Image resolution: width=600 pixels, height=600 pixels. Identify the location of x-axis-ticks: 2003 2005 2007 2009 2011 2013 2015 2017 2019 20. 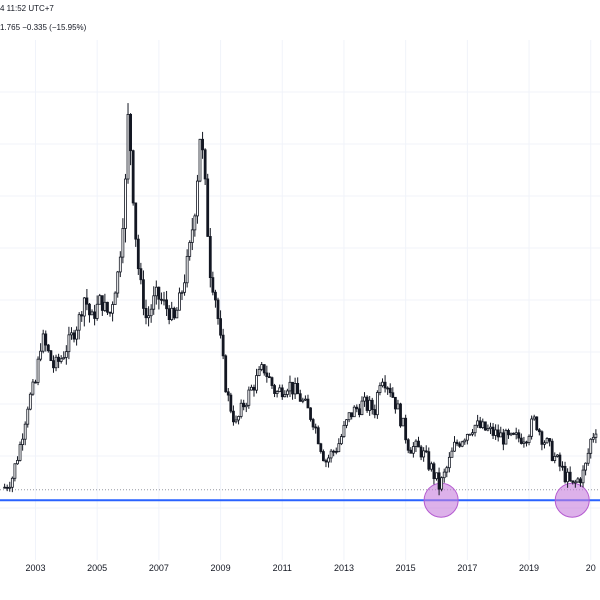
(310, 568).